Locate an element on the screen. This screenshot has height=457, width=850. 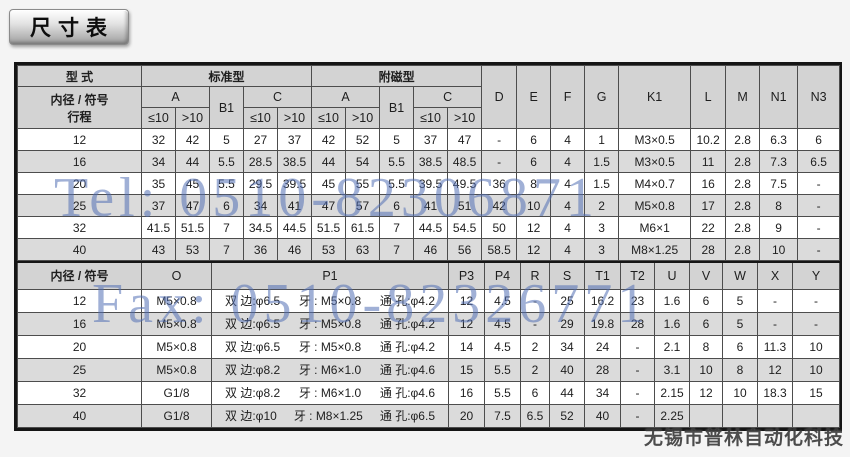
table-cell: 14 is located at coordinates (466, 346).